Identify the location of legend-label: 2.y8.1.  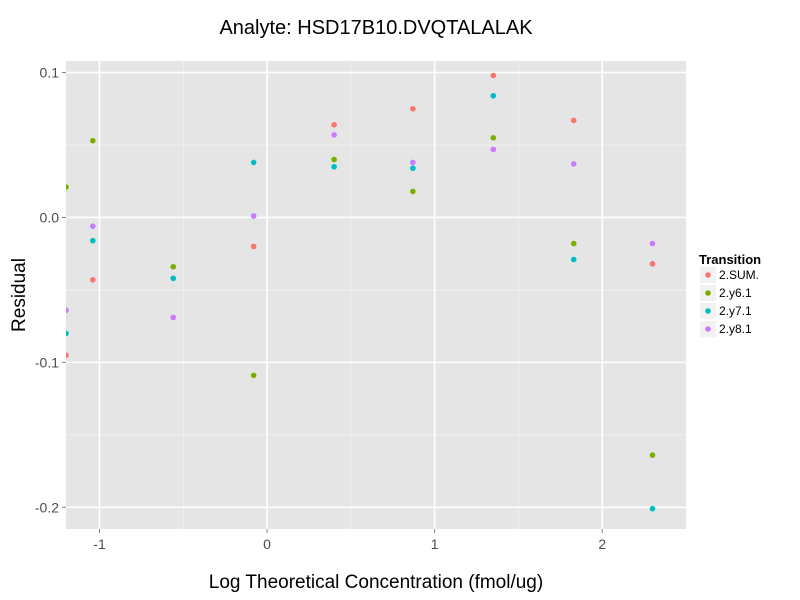
(735, 329).